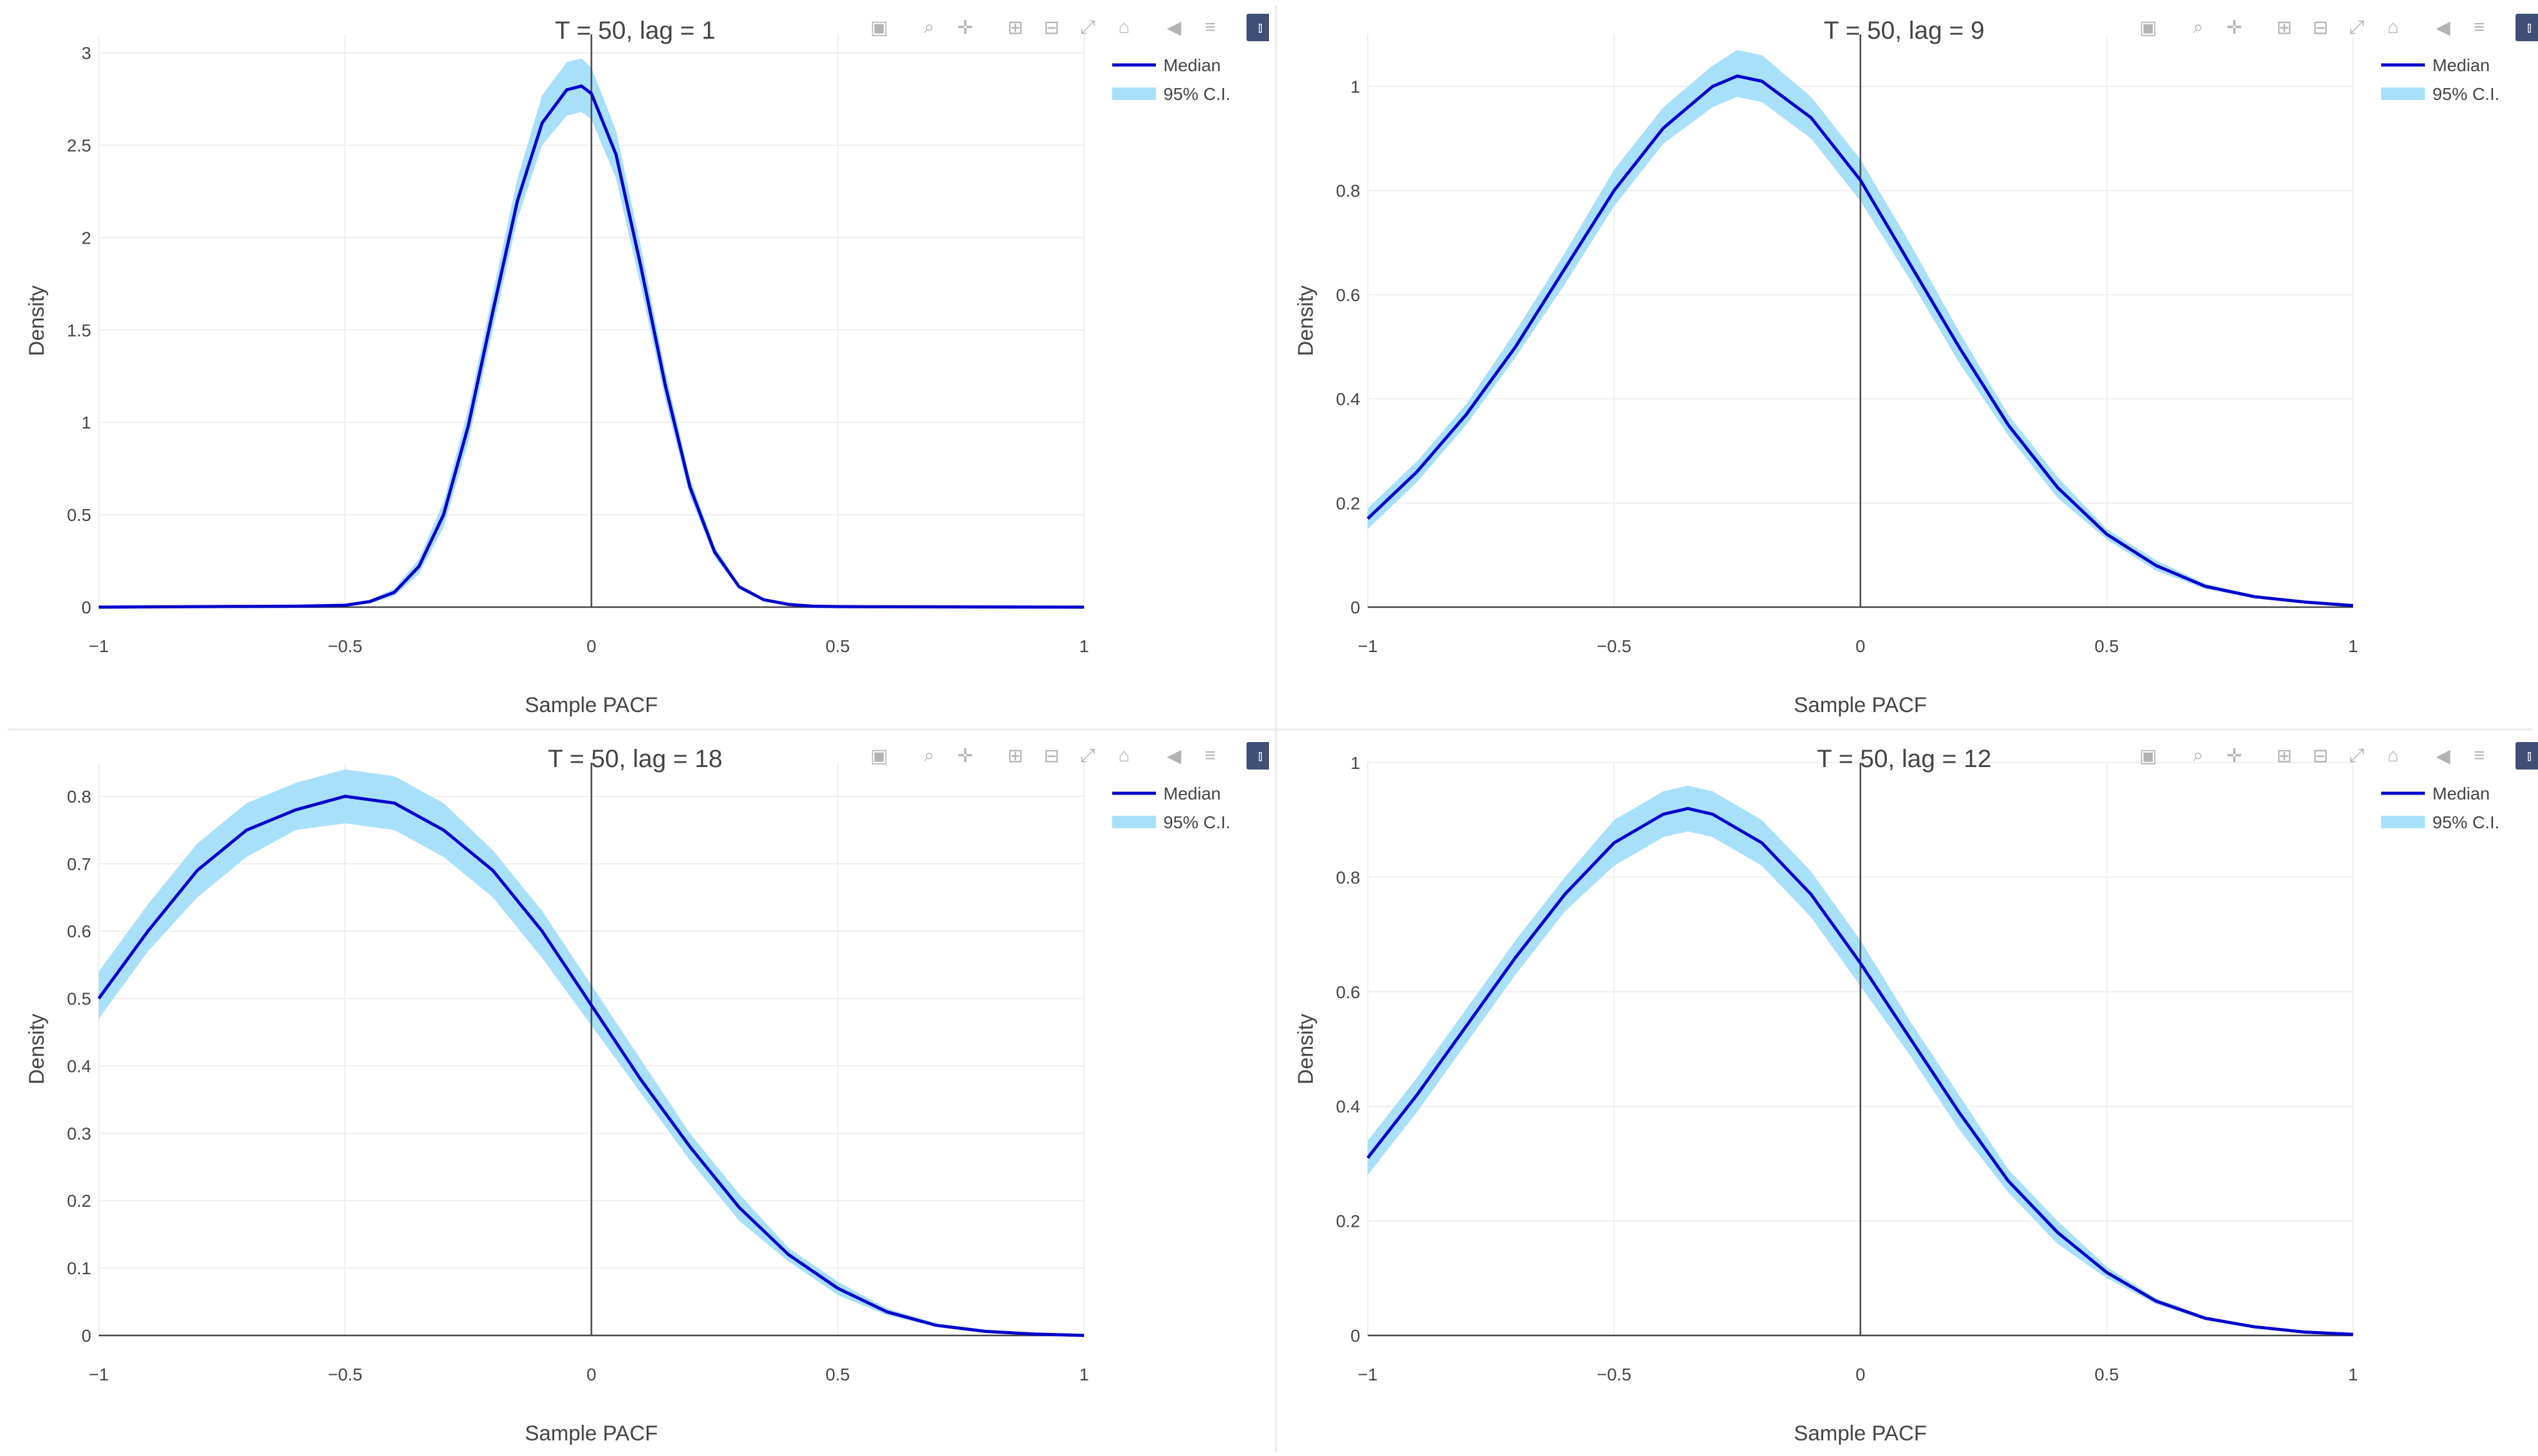 This screenshot has height=1456, width=2538. What do you see at coordinates (635, 759) in the screenshot?
I see `chart-title: T = 50, lag = 18` at bounding box center [635, 759].